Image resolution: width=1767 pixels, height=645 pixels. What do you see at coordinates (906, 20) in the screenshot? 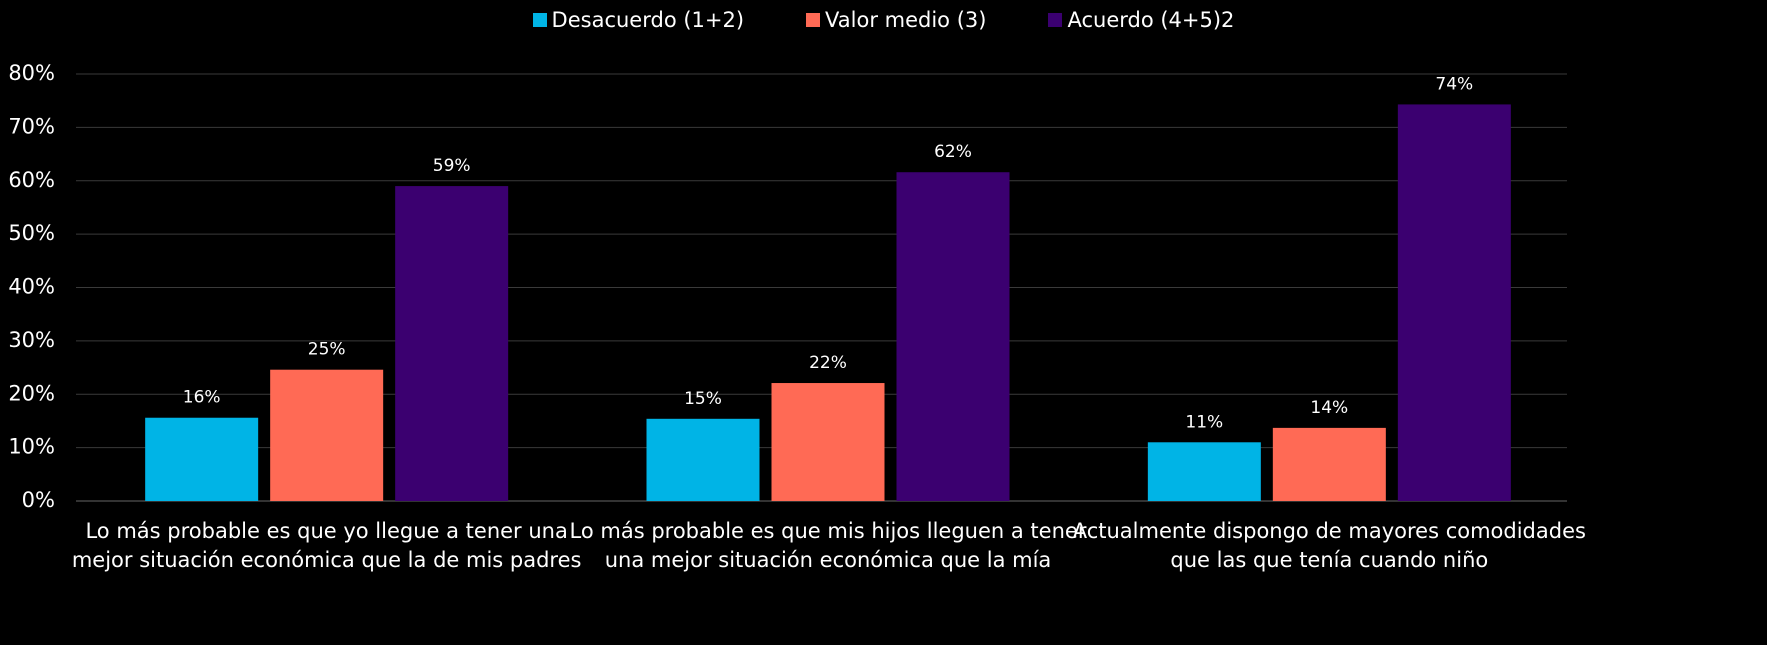
I see `legend-label: Valor medio (3)` at bounding box center [906, 20].